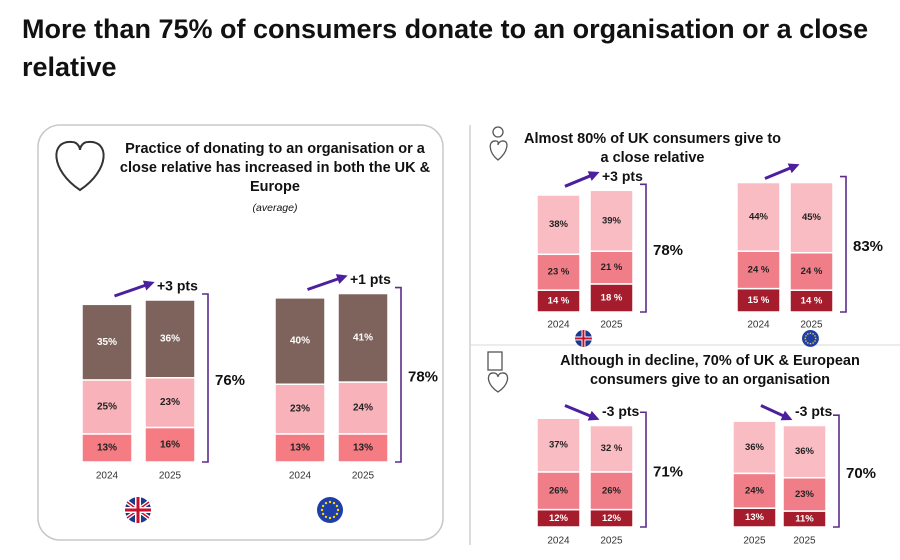 The image size is (900, 560). Describe the element at coordinates (668, 250) in the screenshot. I see `total-label: 78%` at that location.